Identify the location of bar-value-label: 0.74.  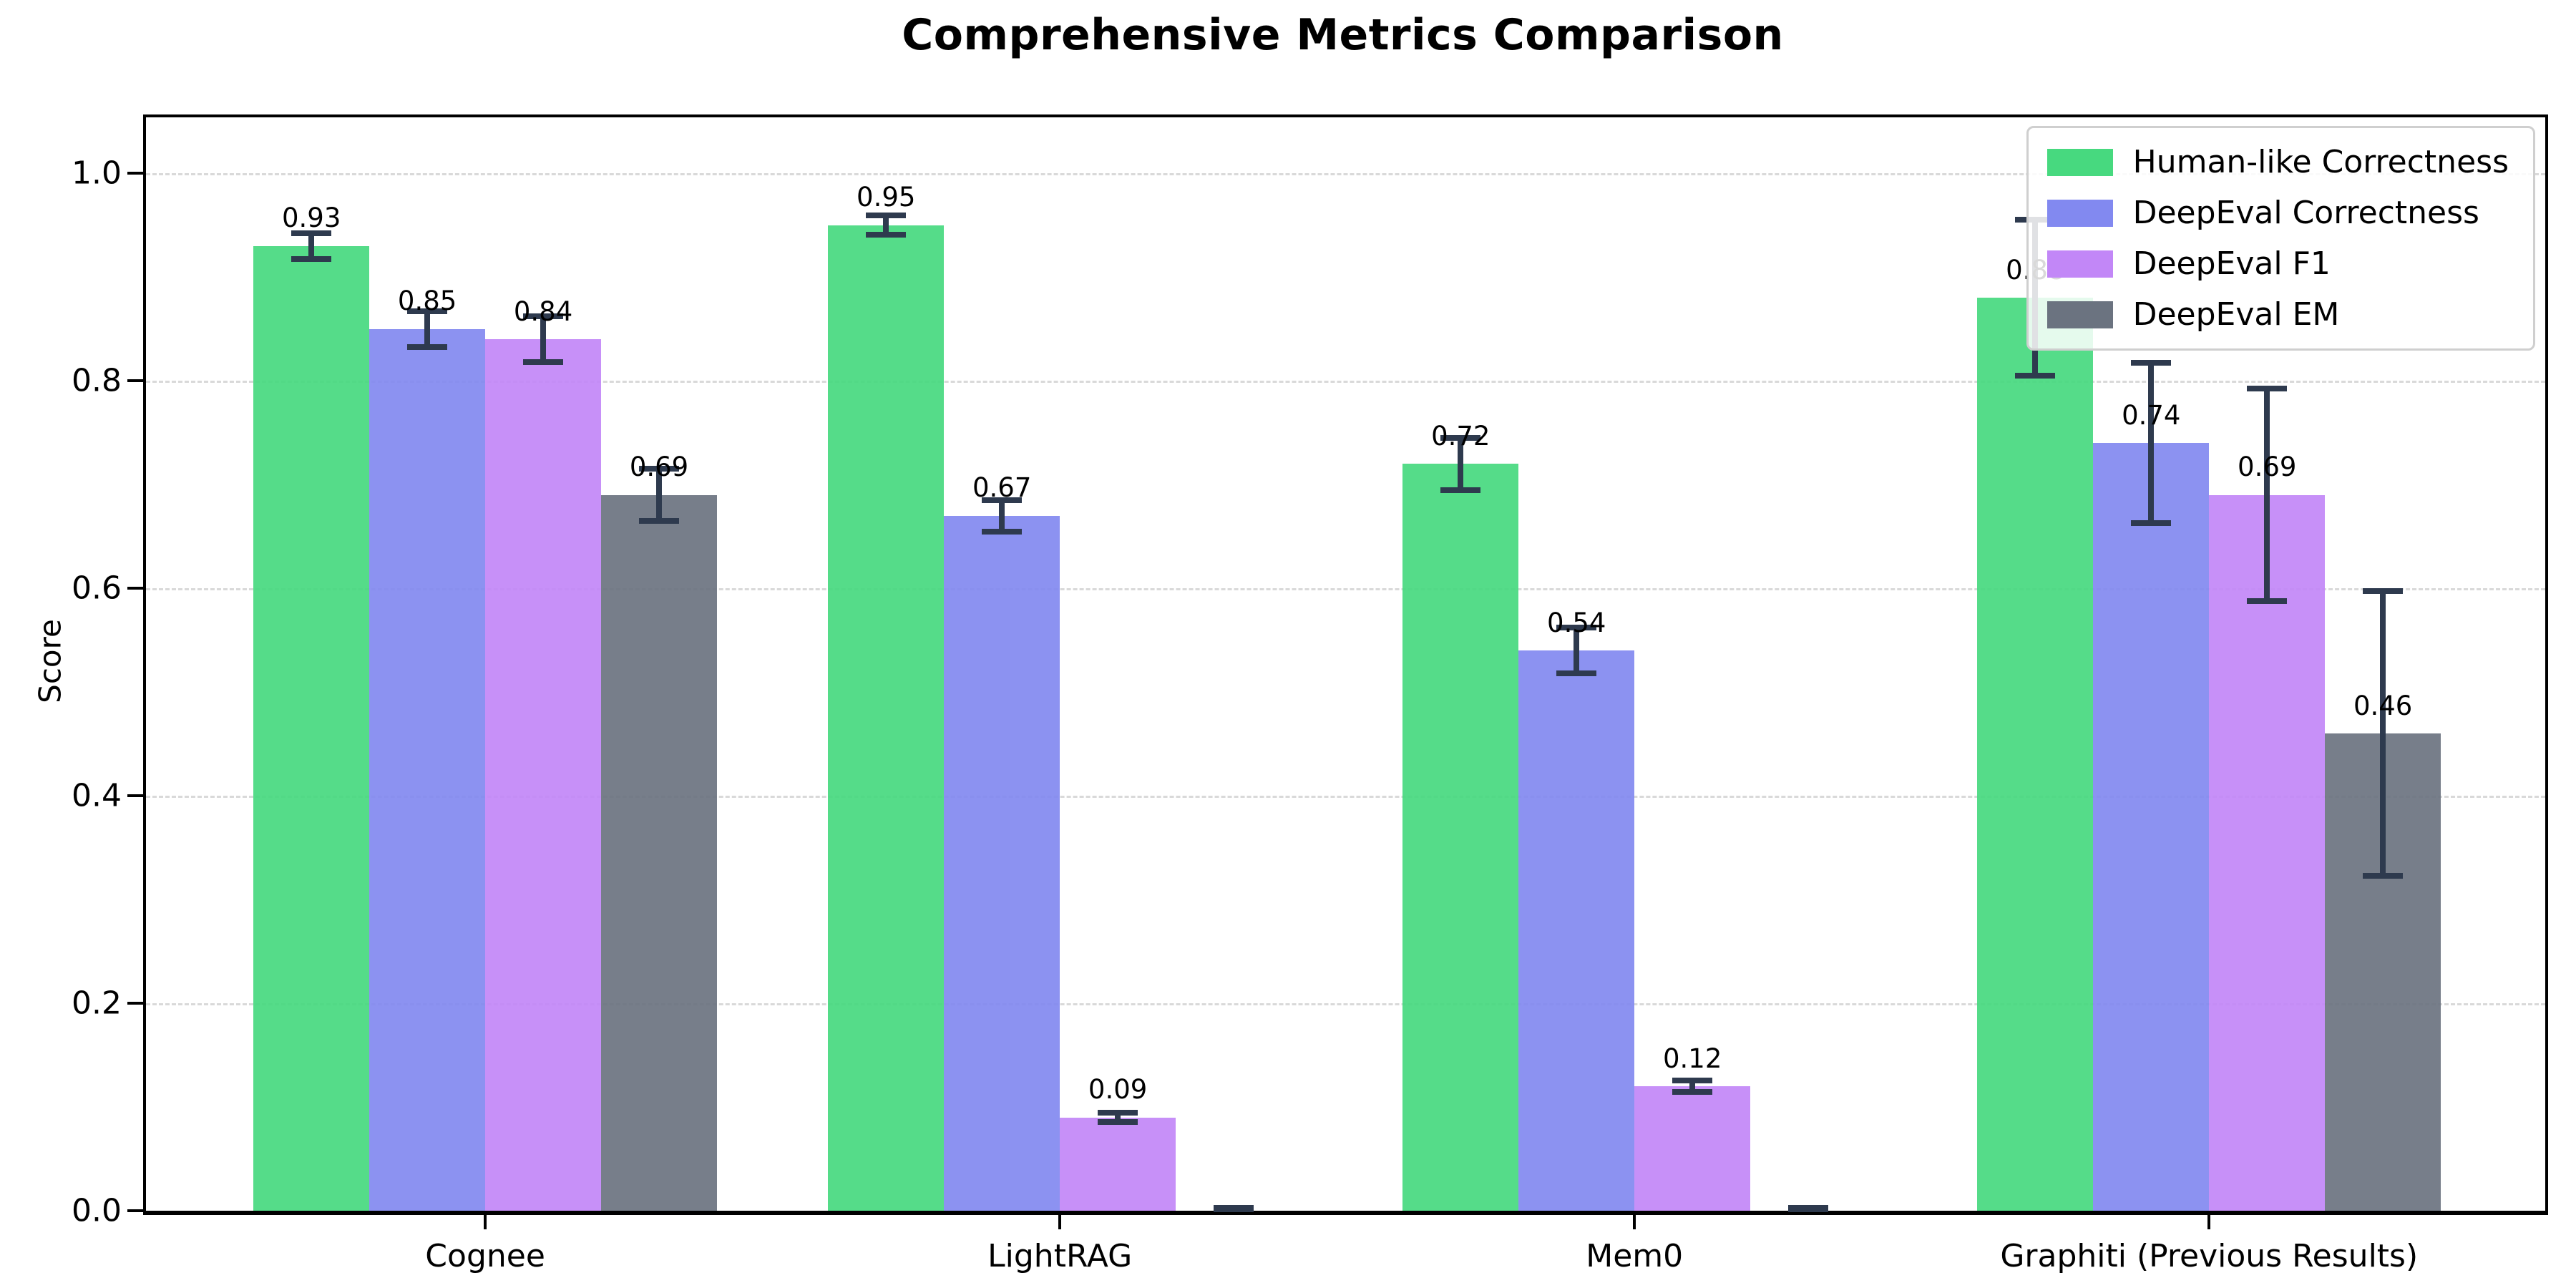
(2151, 415).